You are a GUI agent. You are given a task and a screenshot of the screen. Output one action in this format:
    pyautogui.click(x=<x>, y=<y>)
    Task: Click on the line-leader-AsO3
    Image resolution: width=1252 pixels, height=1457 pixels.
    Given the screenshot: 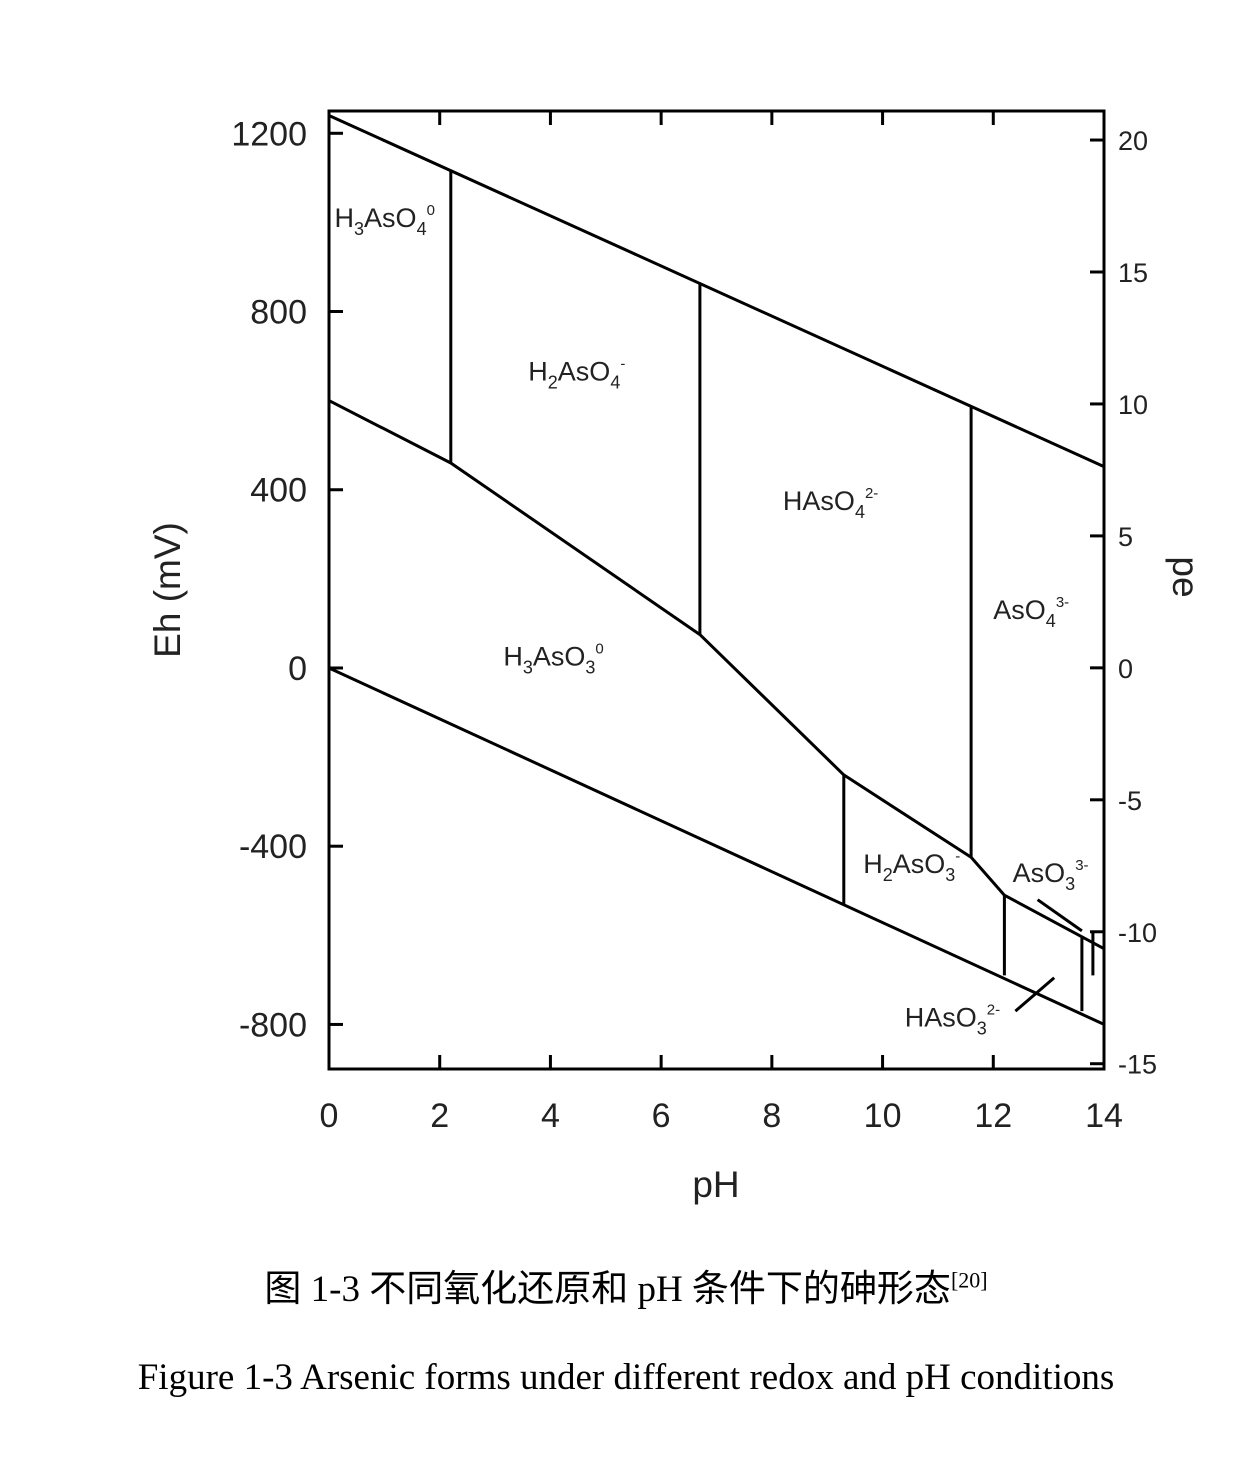 What is the action you would take?
    pyautogui.click(x=1059, y=915)
    